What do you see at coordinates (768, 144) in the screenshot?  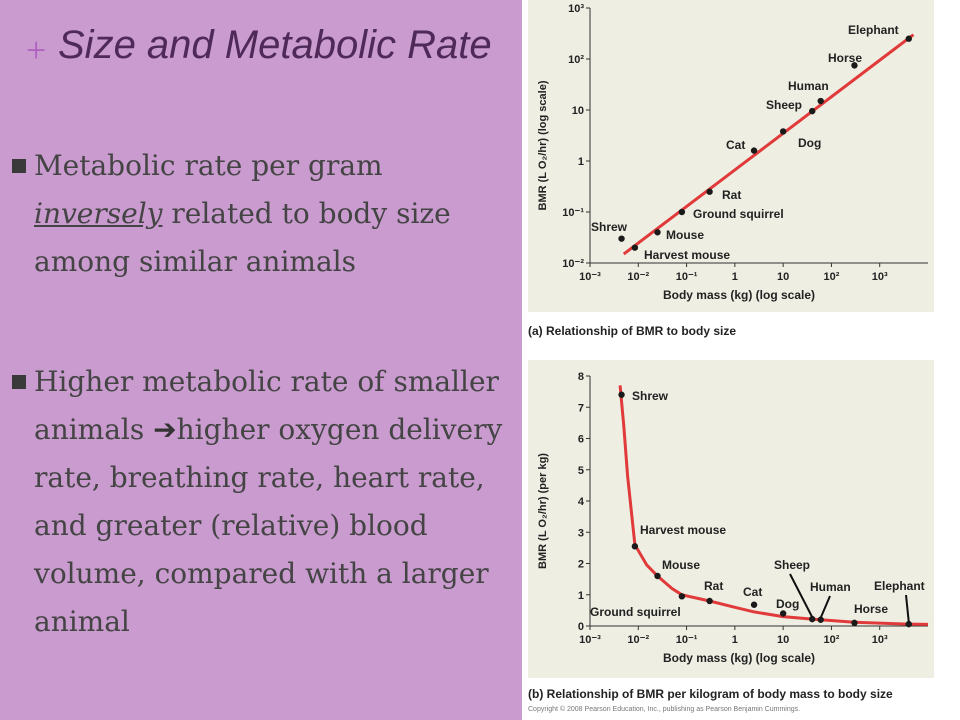 I see `trend-line` at bounding box center [768, 144].